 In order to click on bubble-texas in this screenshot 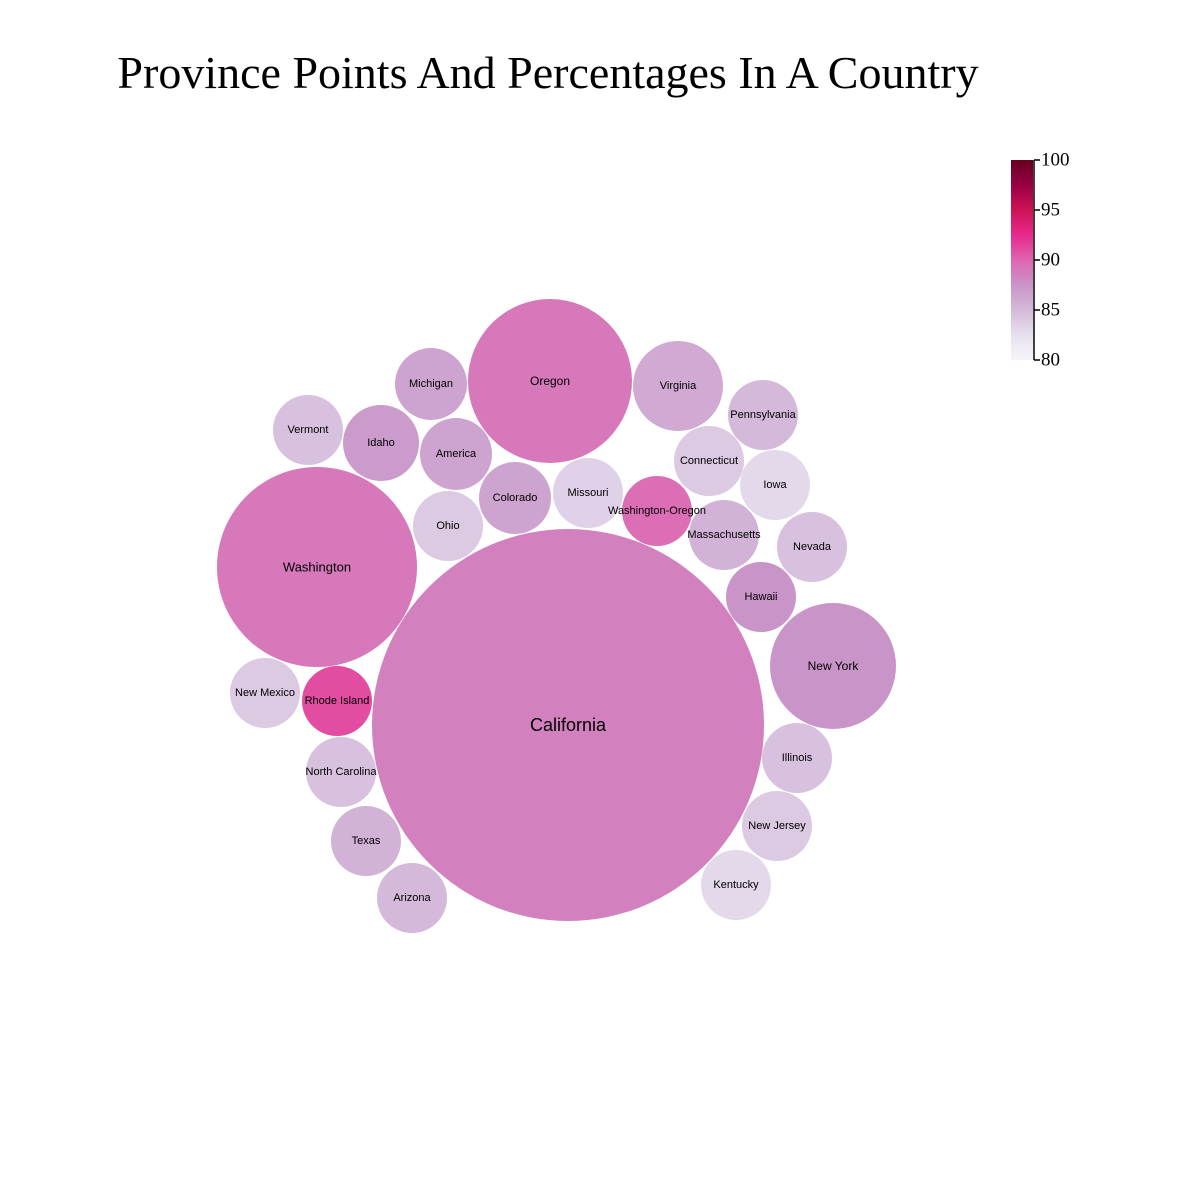, I will do `click(366, 841)`.